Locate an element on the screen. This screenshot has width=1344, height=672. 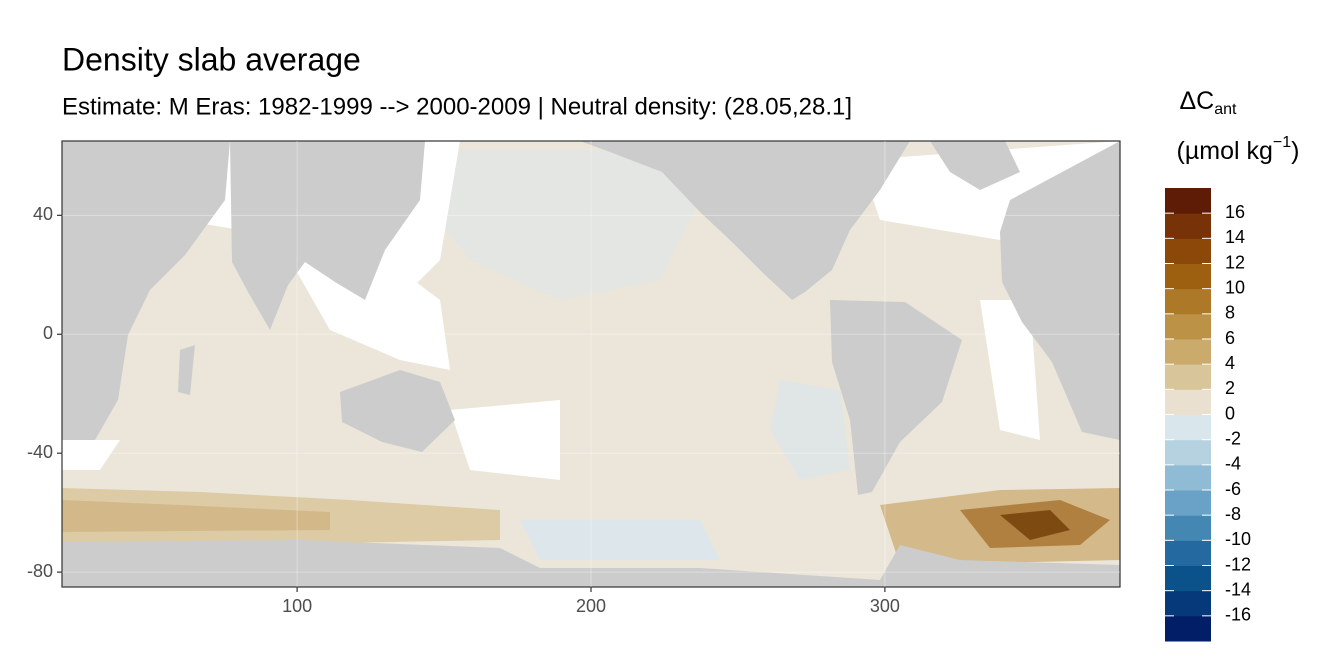
y-tick-label: 40 is located at coordinates (43, 214).